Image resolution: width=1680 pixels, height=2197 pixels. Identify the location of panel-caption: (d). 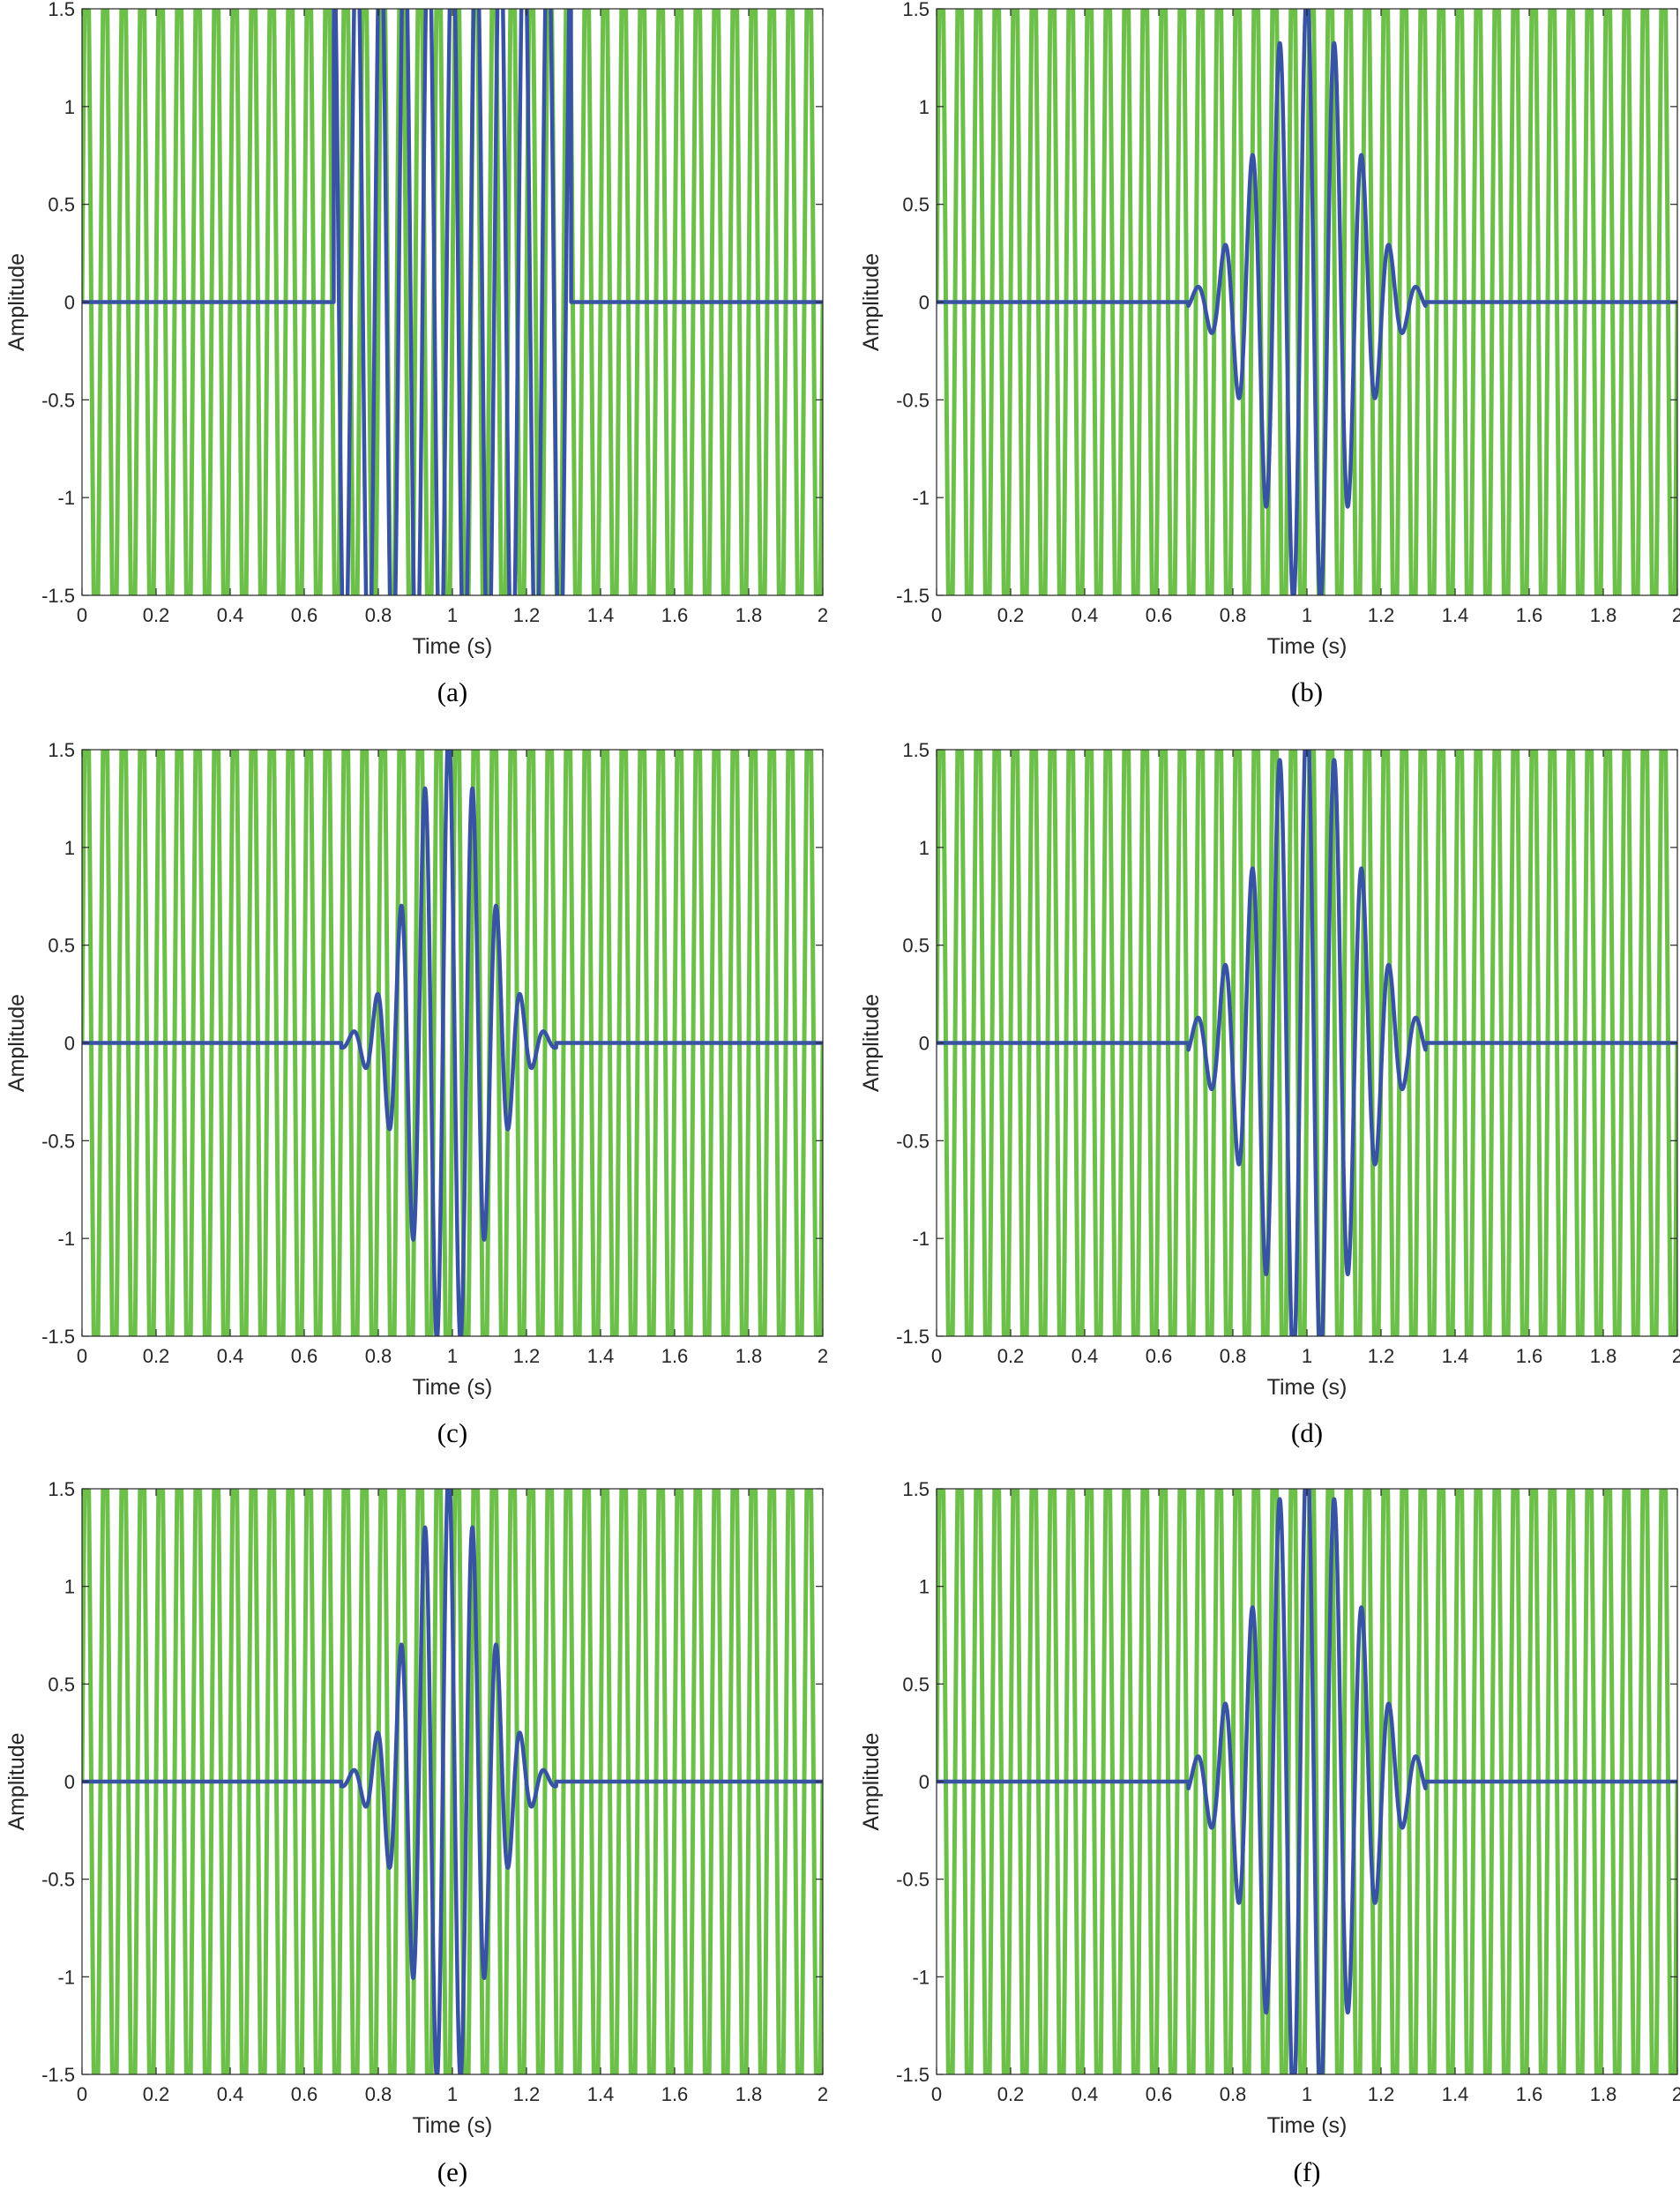
(1307, 1432).